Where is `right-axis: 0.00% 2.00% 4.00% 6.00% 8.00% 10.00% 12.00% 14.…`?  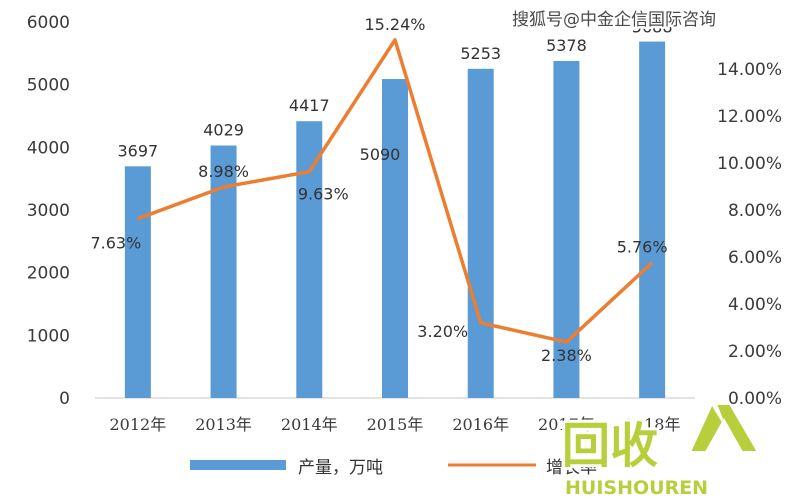
right-axis: 0.00% 2.00% 4.00% 6.00% 8.00% 10.00% 12.00% 14.… is located at coordinates (749, 234).